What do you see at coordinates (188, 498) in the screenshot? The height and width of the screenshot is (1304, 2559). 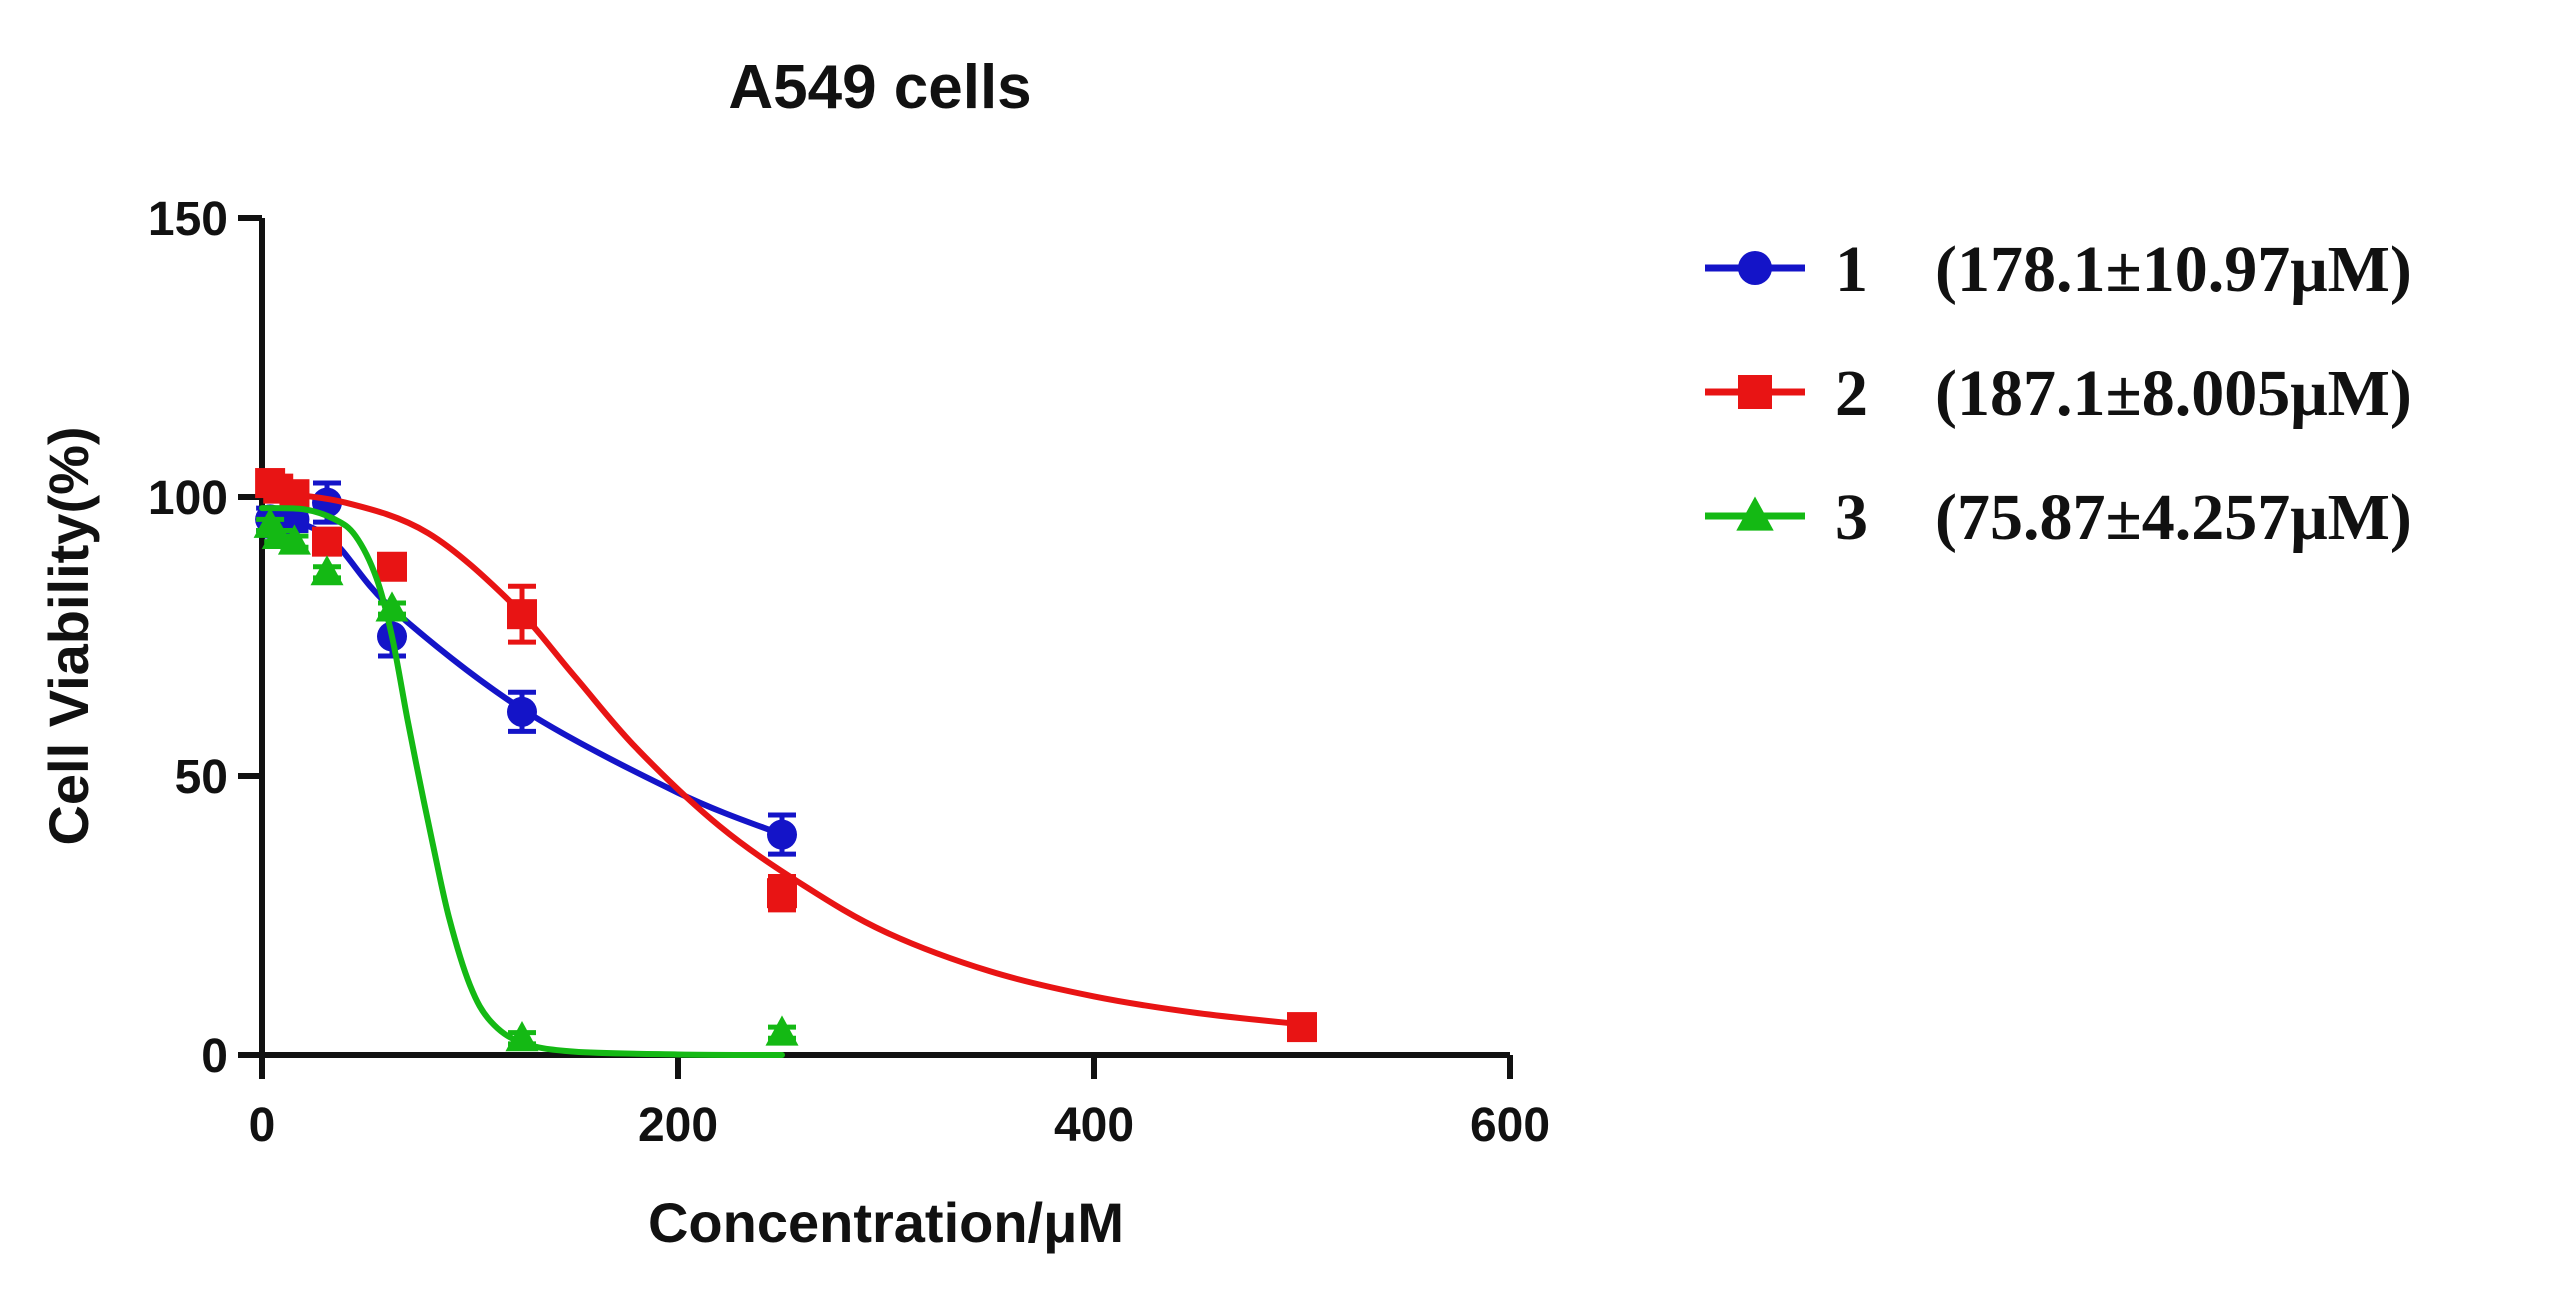 I see `y-tick-label: 100` at bounding box center [188, 498].